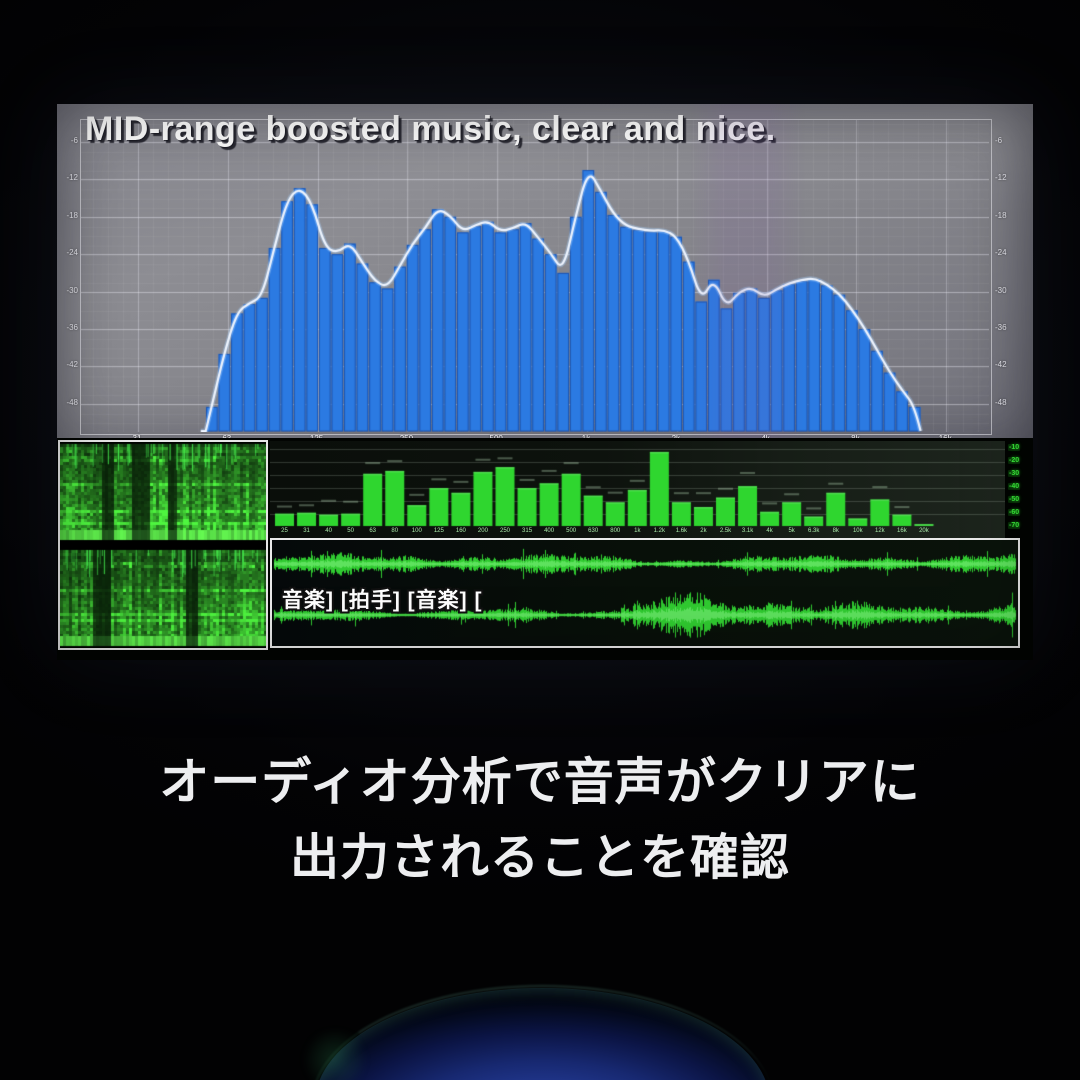 The width and height of the screenshot is (1080, 1080). What do you see at coordinates (681, 531) in the screenshot?
I see `rta-freq-tick: 1.6k` at bounding box center [681, 531].